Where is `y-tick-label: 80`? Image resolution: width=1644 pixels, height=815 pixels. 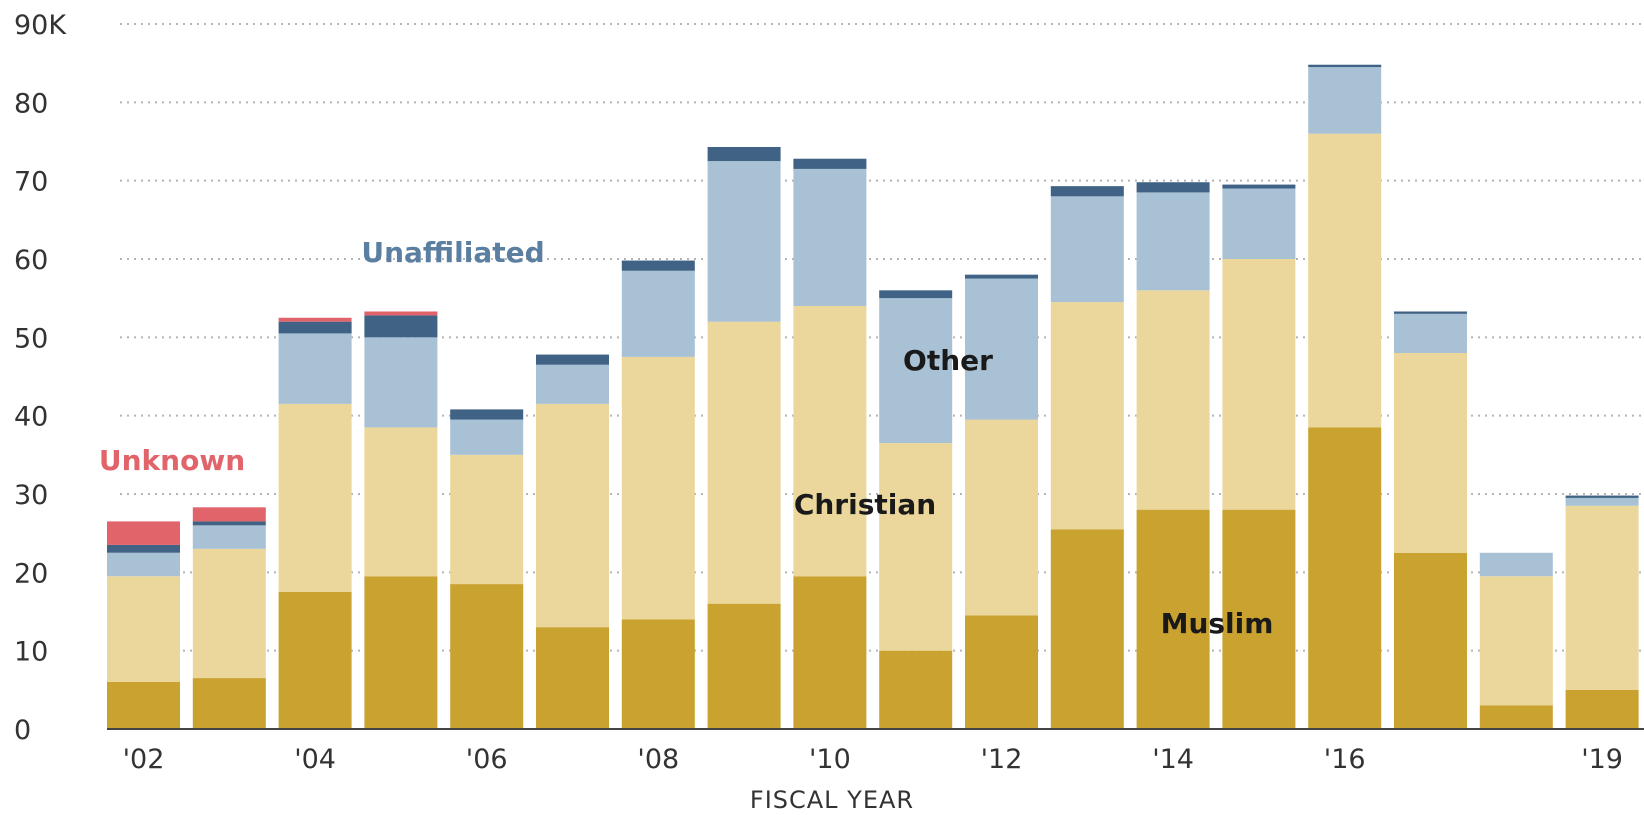 y-tick-label: 80 is located at coordinates (31, 103).